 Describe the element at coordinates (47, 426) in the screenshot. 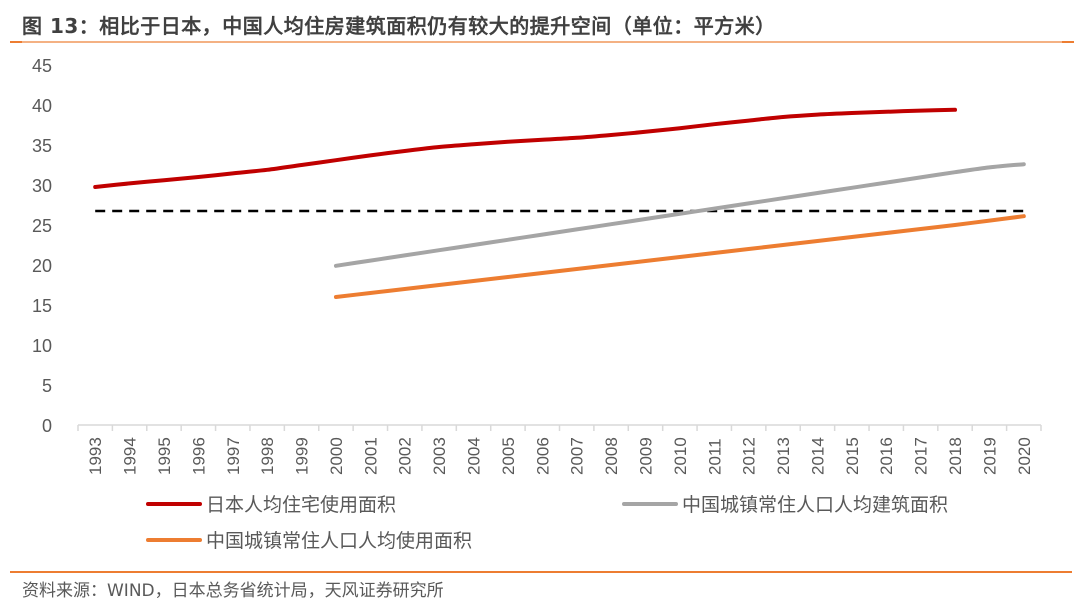

I see `y-tick-label: 0` at that location.